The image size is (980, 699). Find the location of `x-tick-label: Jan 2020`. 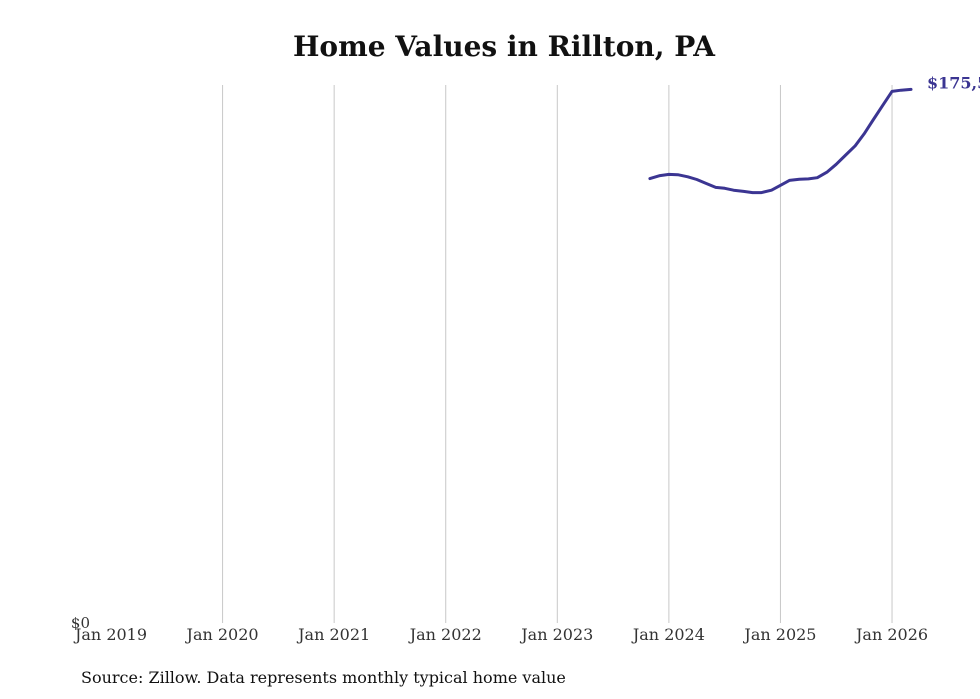

x-tick-label: Jan 2020 is located at coordinates (222, 634).